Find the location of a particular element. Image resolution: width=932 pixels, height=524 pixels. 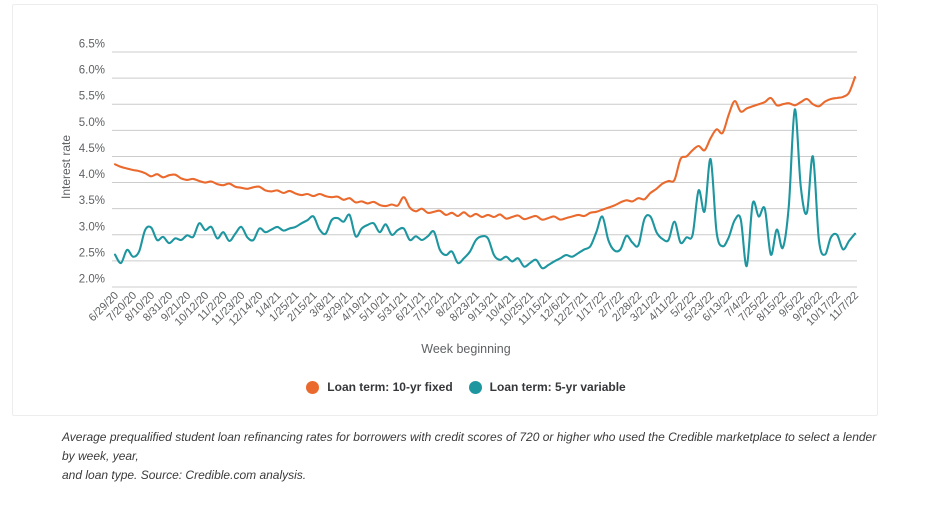

legend-dot-5yr-variable-icon is located at coordinates (475, 387).